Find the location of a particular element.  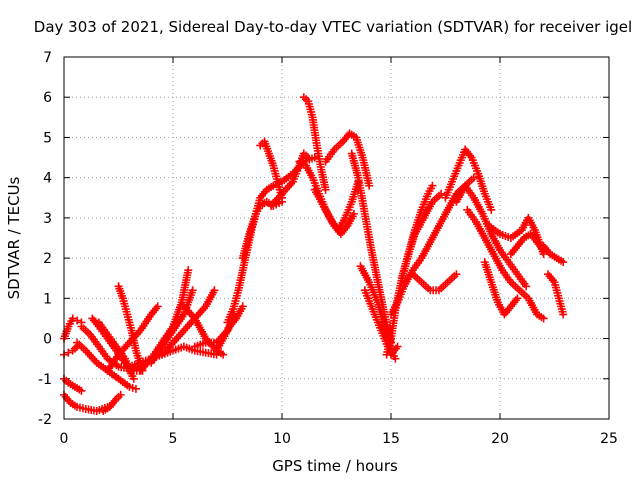

x-tick-label: 25 is located at coordinates (609, 439).